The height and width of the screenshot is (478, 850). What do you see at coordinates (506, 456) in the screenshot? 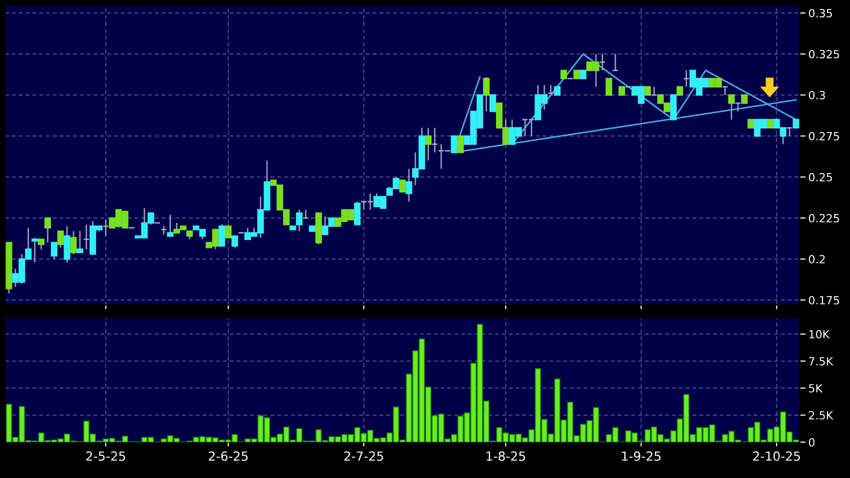
I see `x-tick-label: 1-8-25` at bounding box center [506, 456].